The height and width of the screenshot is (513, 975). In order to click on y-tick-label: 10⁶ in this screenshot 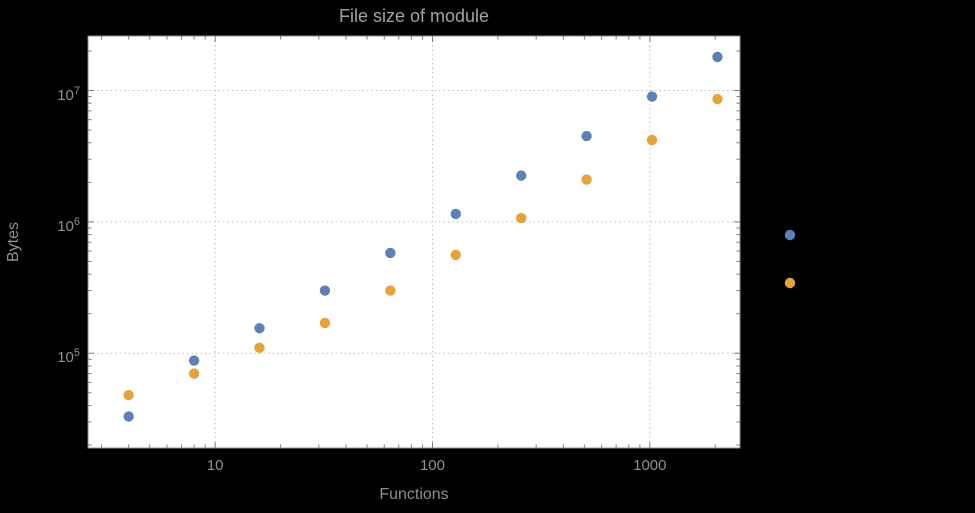, I will do `click(68, 225)`.